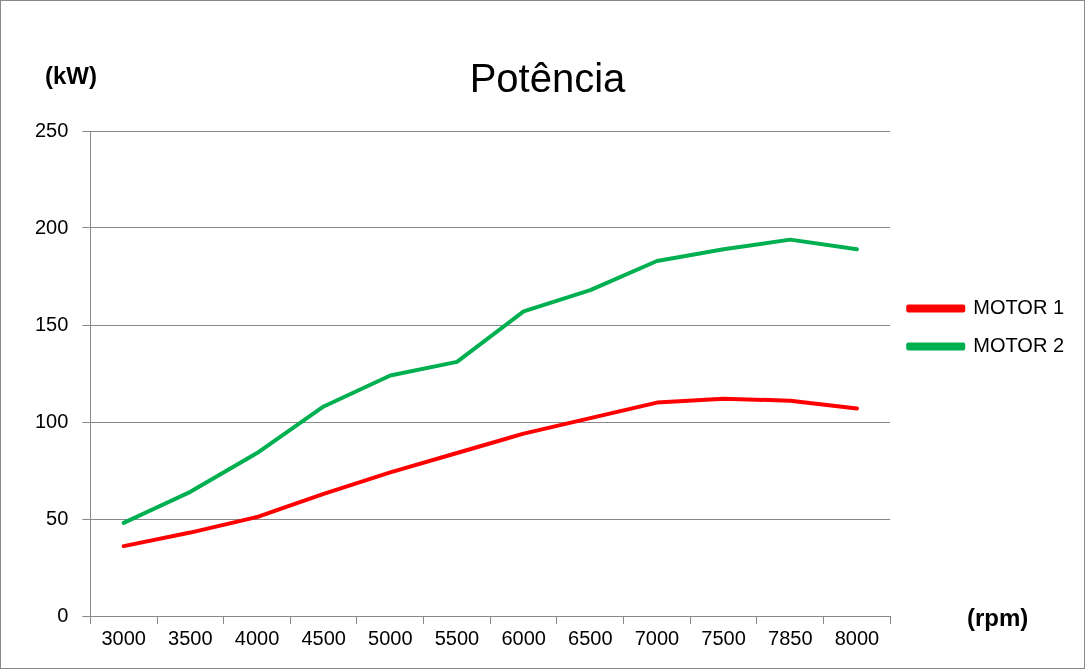 This screenshot has height=669, width=1085. What do you see at coordinates (457, 637) in the screenshot?
I see `x-tick-label: 5500` at bounding box center [457, 637].